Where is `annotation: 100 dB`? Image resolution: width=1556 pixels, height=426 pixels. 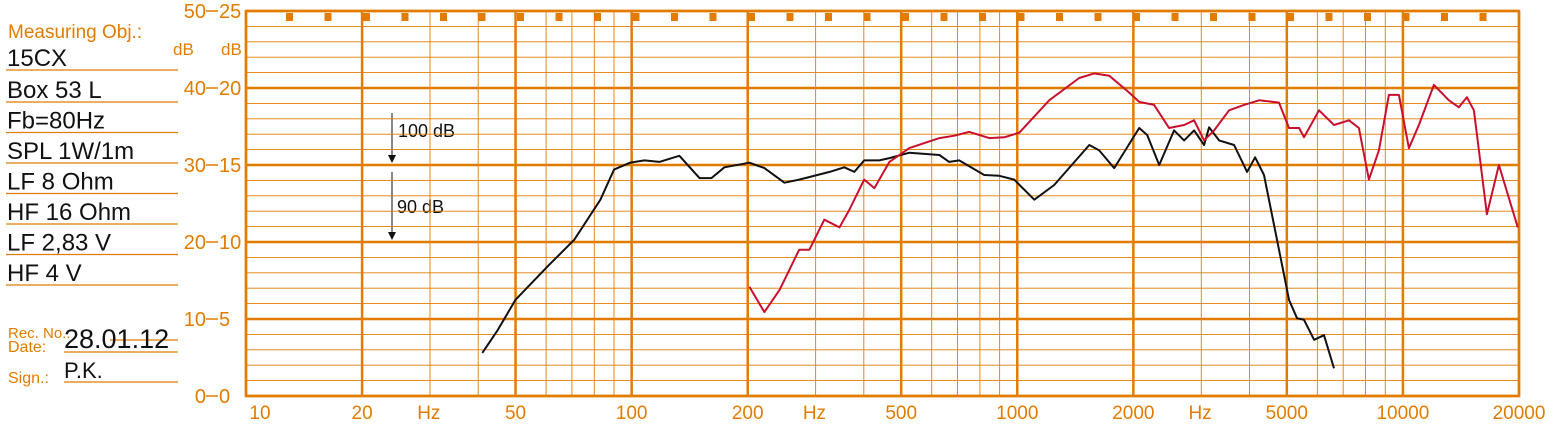
annotation: 100 dB is located at coordinates (426, 131).